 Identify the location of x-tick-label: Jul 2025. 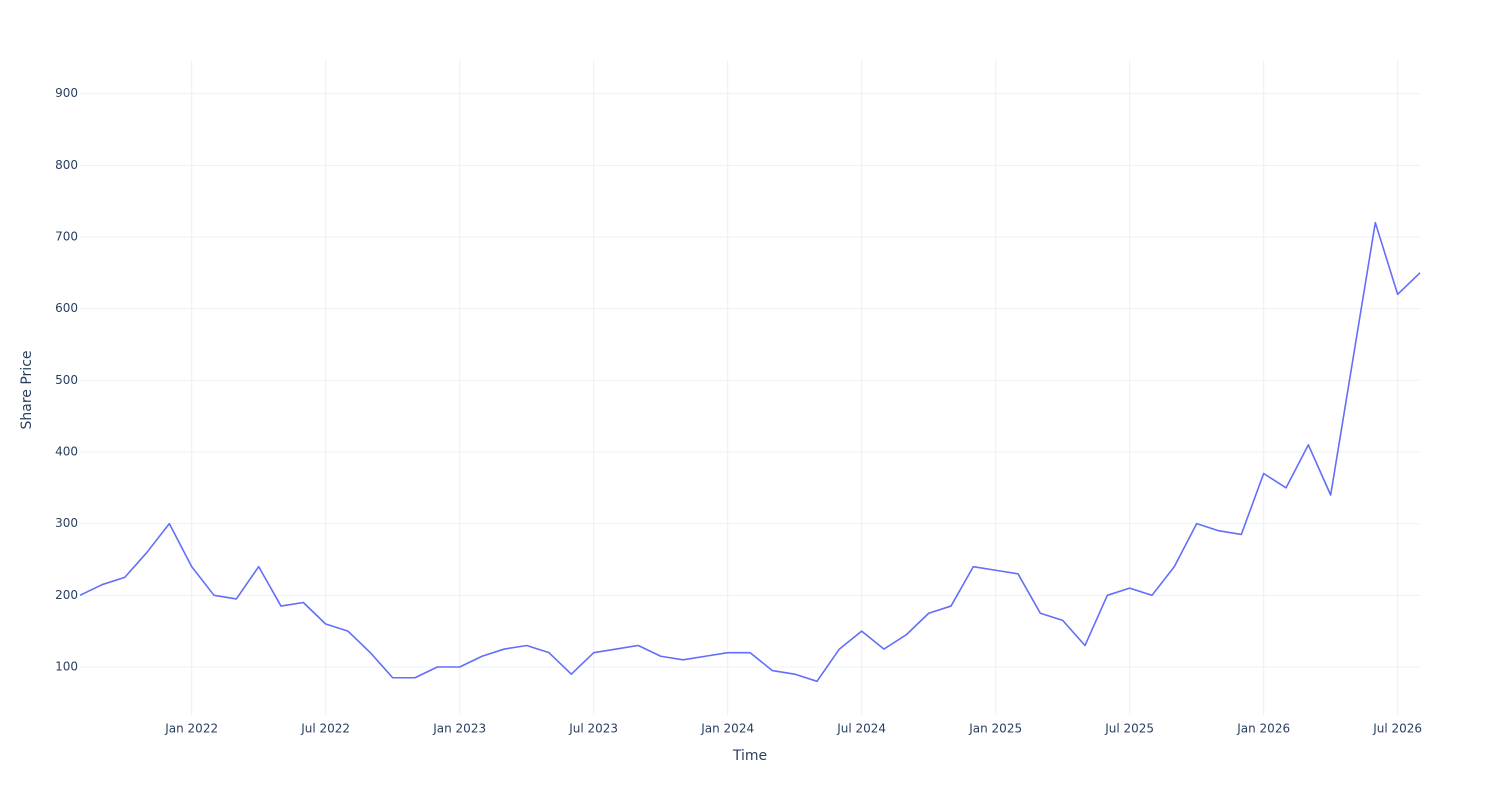
(1129, 729).